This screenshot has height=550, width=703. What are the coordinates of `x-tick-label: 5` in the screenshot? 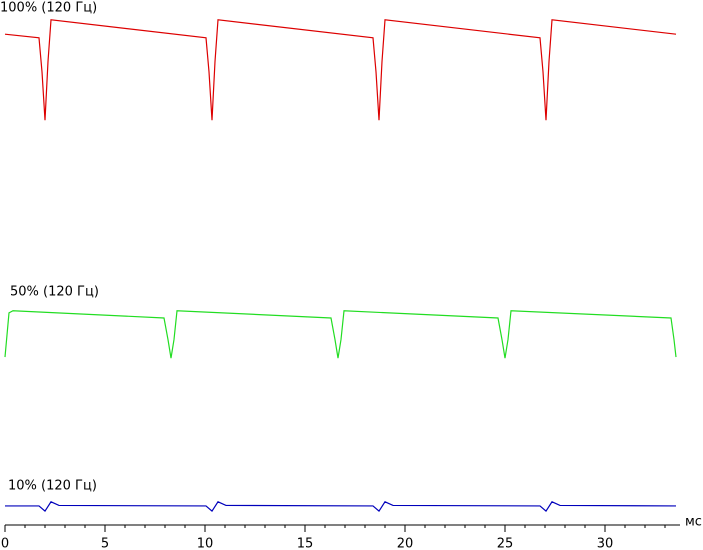 It's located at (105, 543).